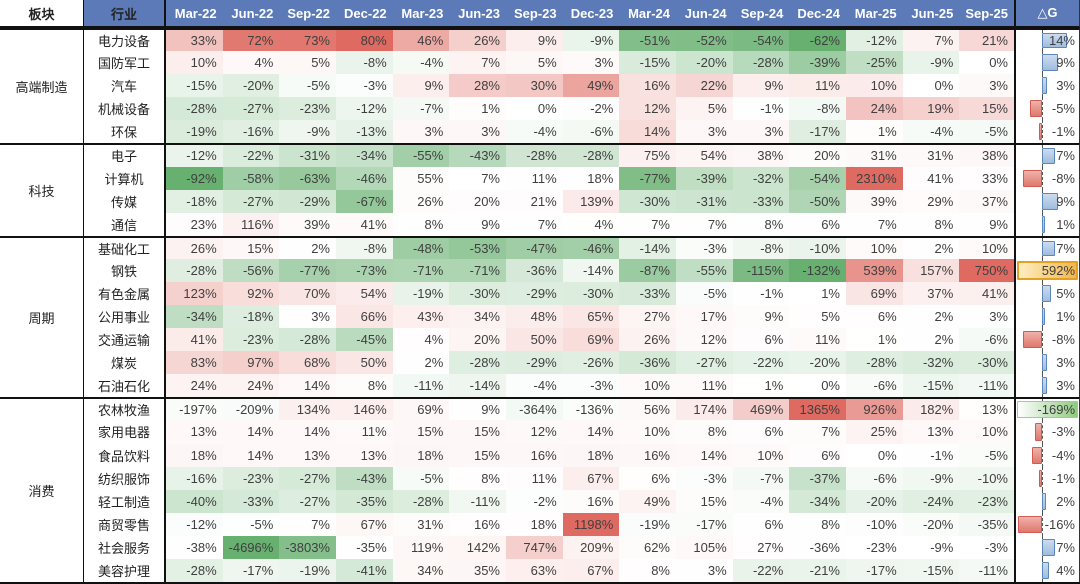  I want to click on industry-label: 社会服务, so click(125, 547).